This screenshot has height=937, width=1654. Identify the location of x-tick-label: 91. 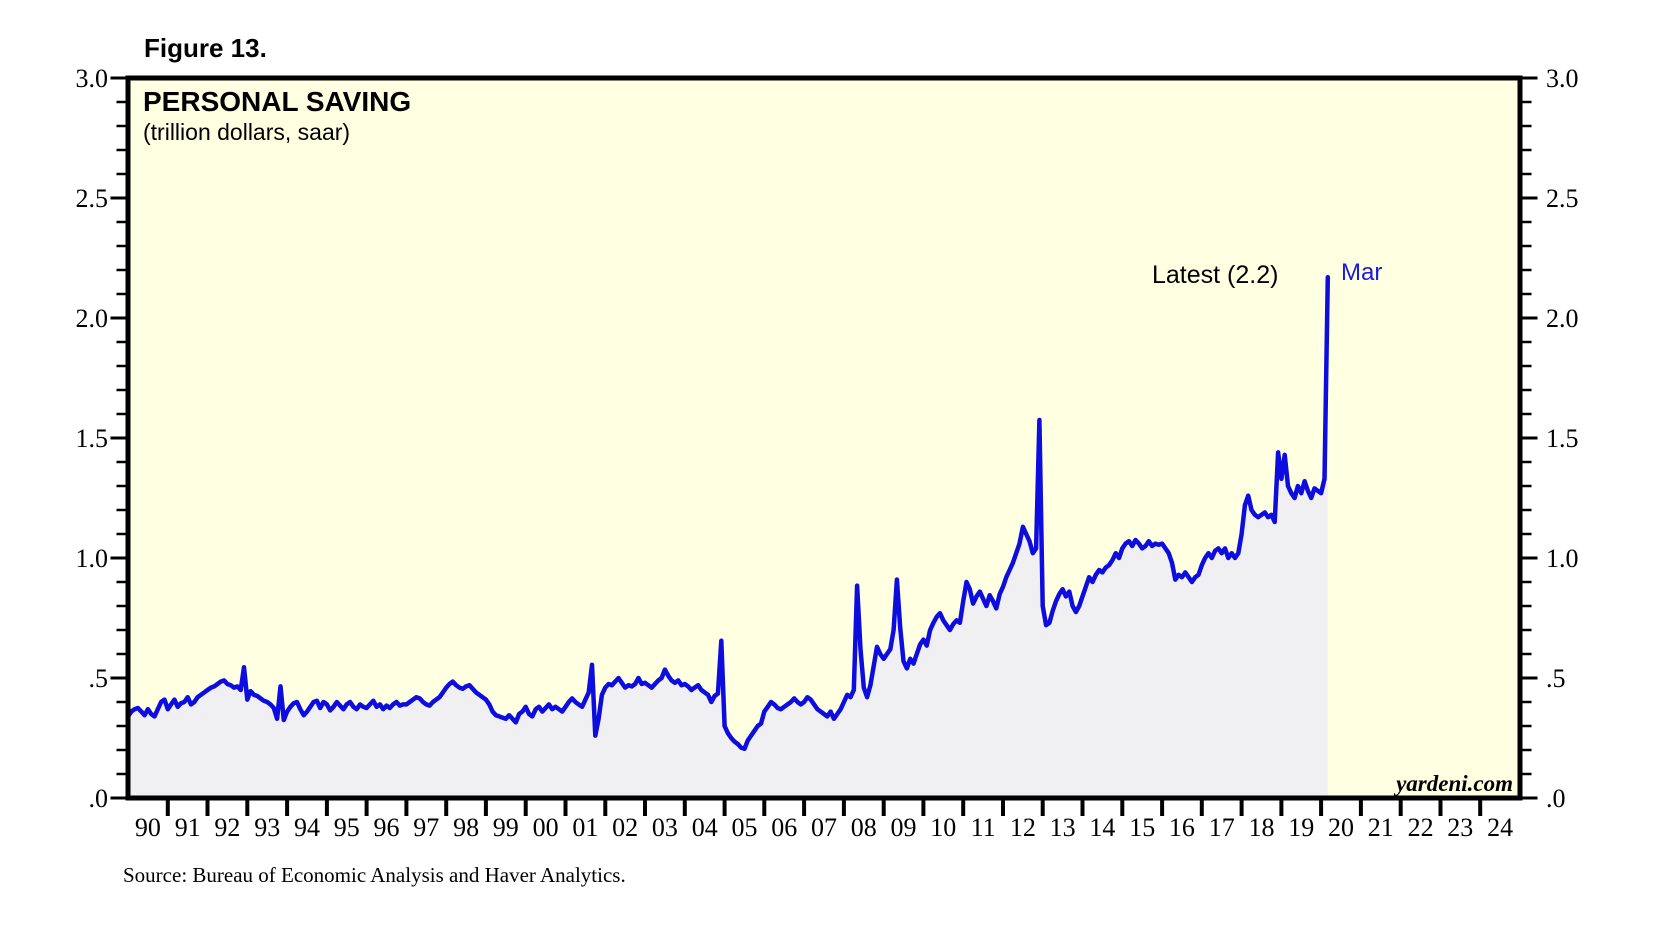
(188, 827).